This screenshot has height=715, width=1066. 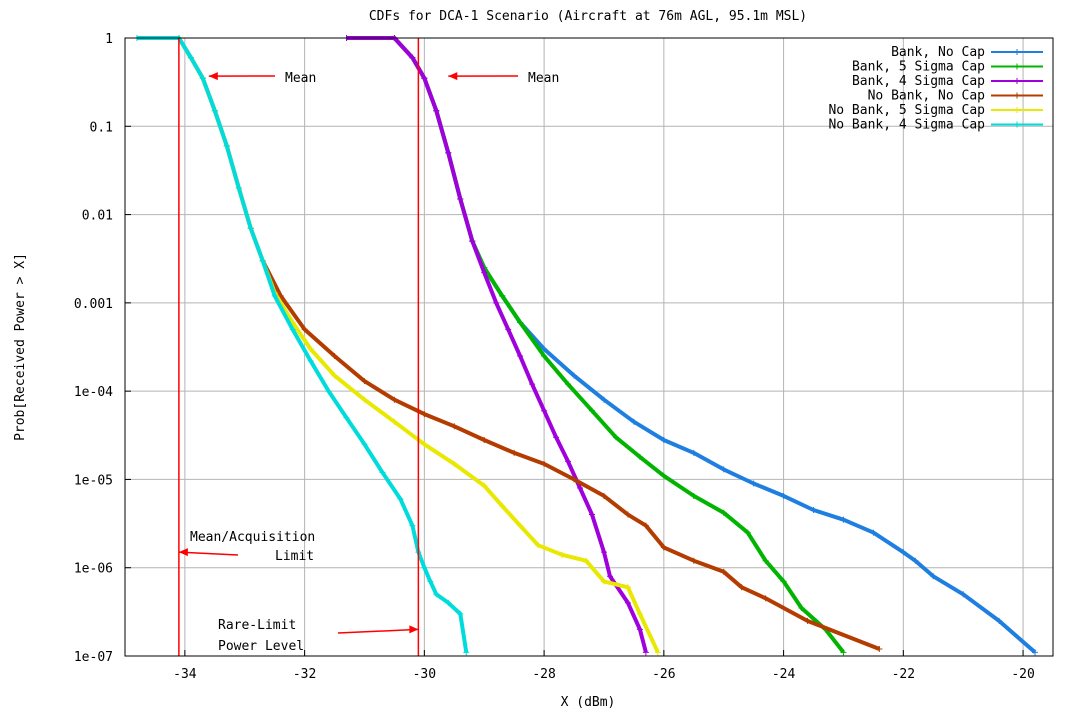 I want to click on x-tick-label: -30, so click(x=424, y=674).